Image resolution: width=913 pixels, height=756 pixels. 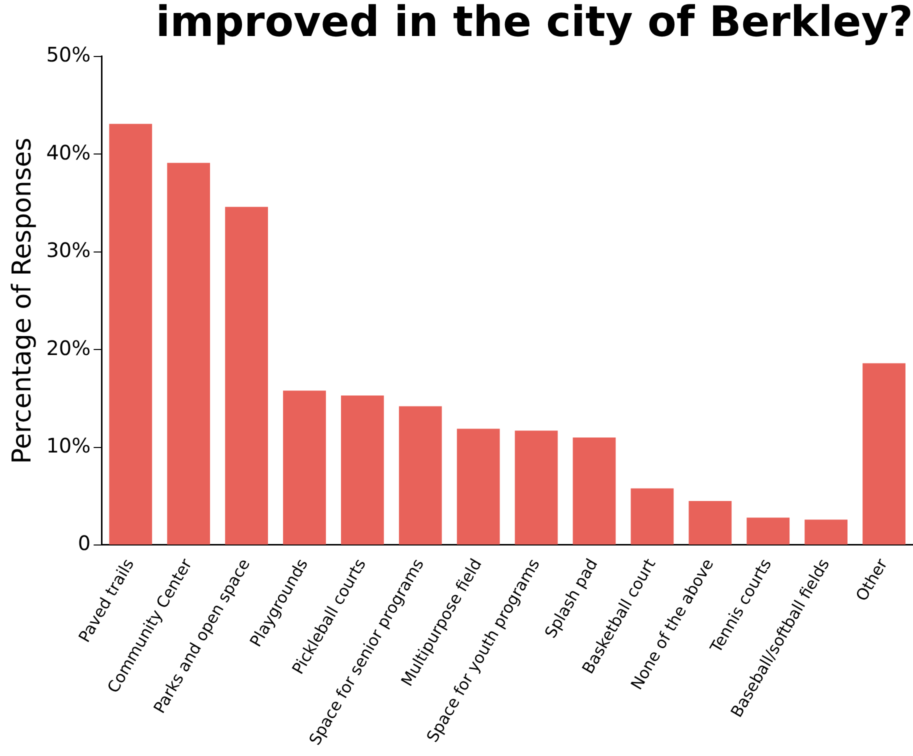 I want to click on y-tick-label: 50%, so click(x=68, y=54).